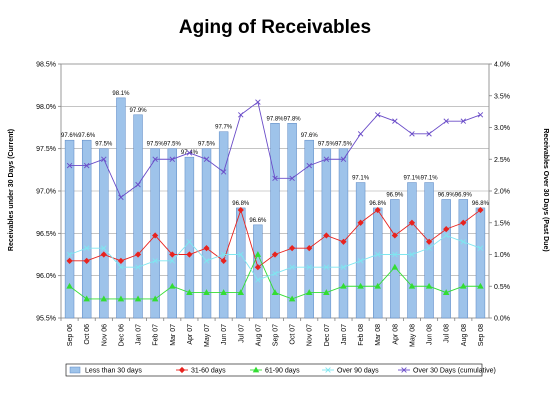 The image size is (550, 403). What do you see at coordinates (75, 370) in the screenshot?
I see `legend-swatch` at bounding box center [75, 370].